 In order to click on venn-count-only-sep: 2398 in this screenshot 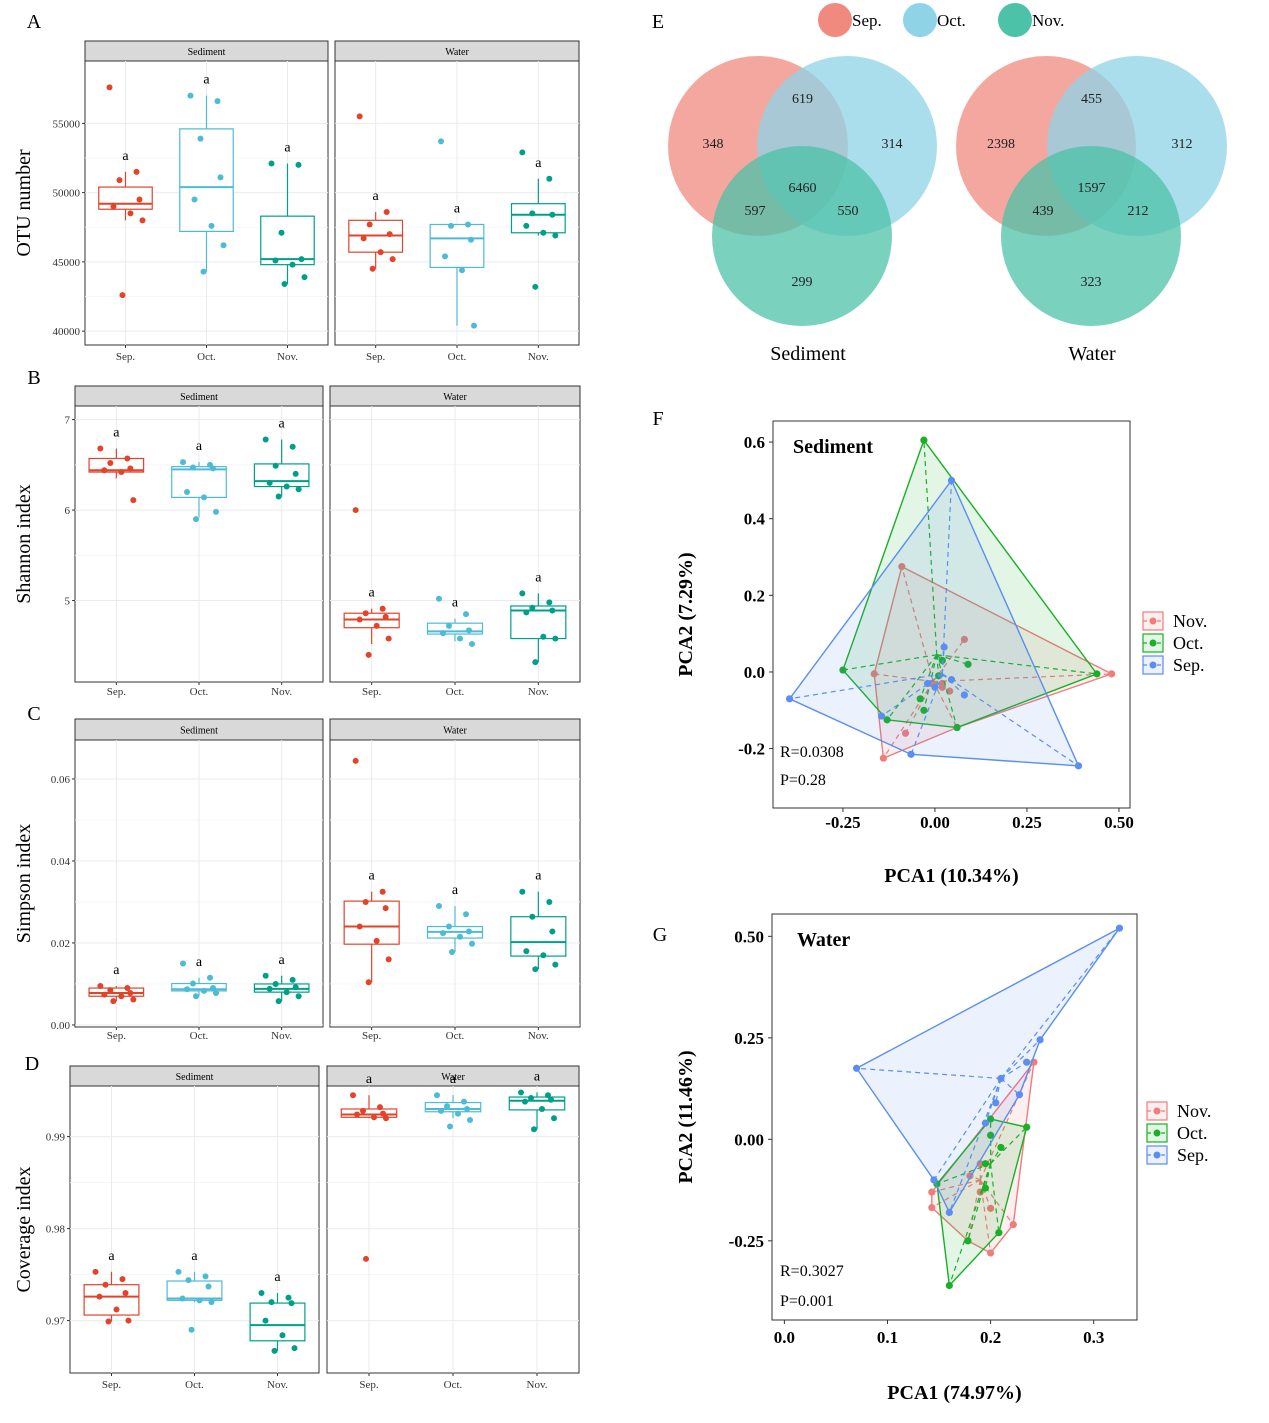, I will do `click(1001, 144)`.